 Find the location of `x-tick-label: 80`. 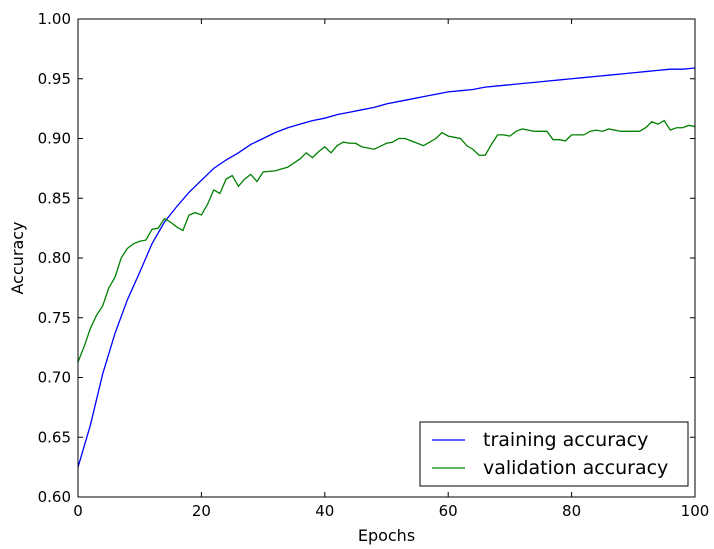

x-tick-label: 80 is located at coordinates (571, 511).